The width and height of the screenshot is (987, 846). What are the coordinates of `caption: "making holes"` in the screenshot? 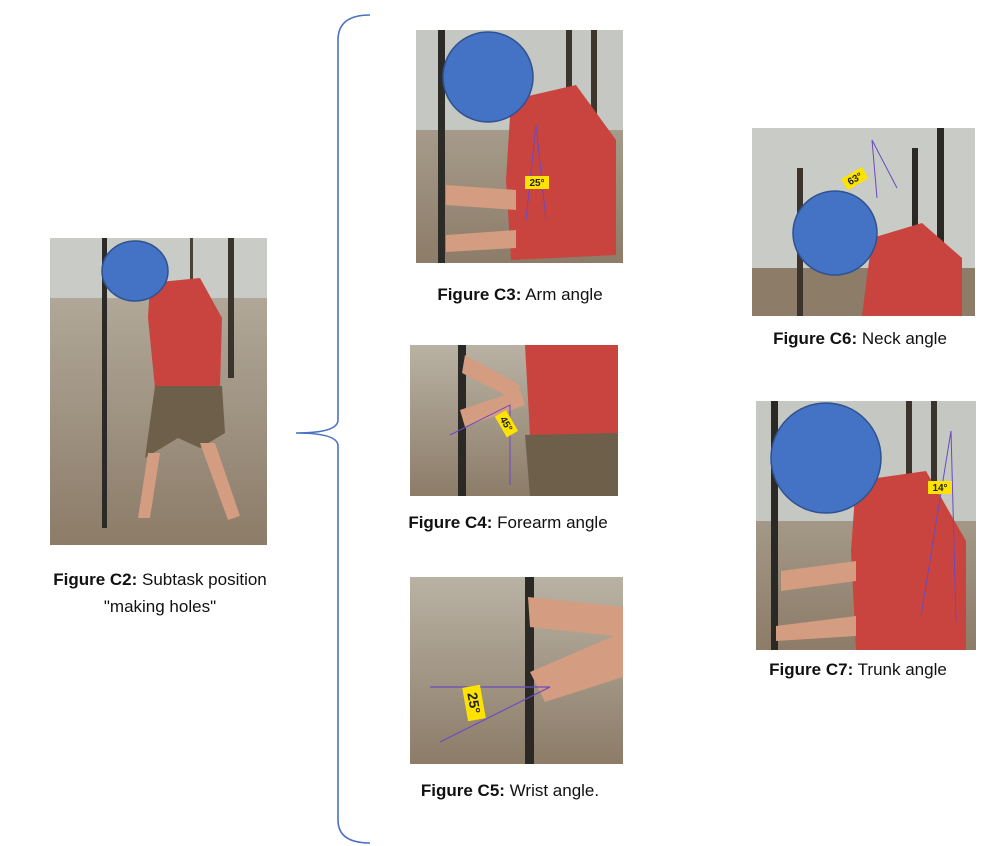 It's located at (160, 606).